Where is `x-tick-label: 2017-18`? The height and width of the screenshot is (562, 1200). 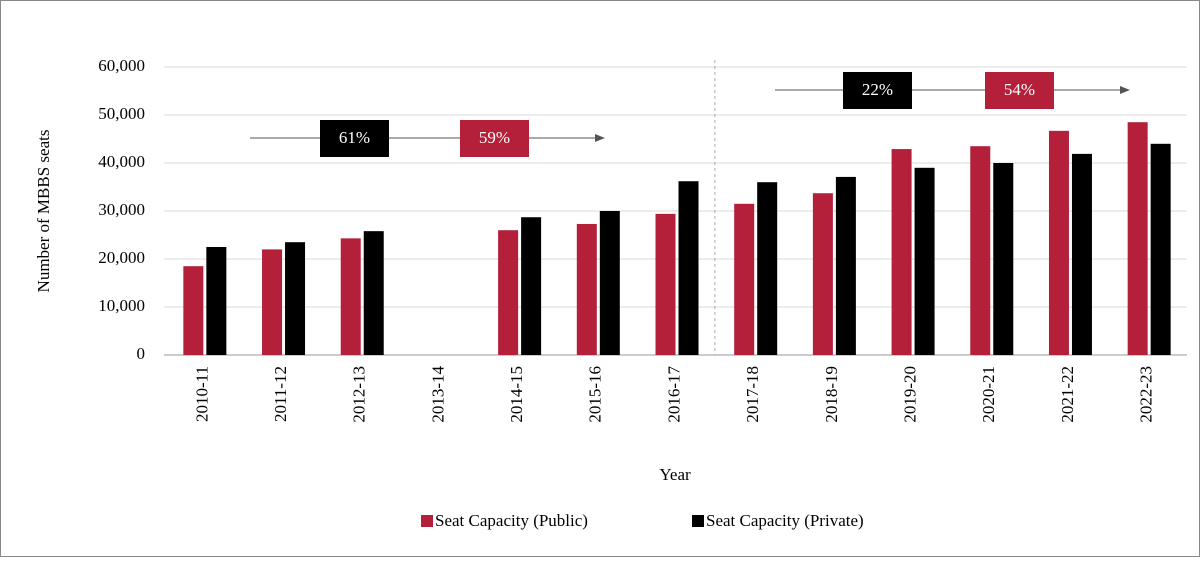
x-tick-label: 2017-18 is located at coordinates (752, 394).